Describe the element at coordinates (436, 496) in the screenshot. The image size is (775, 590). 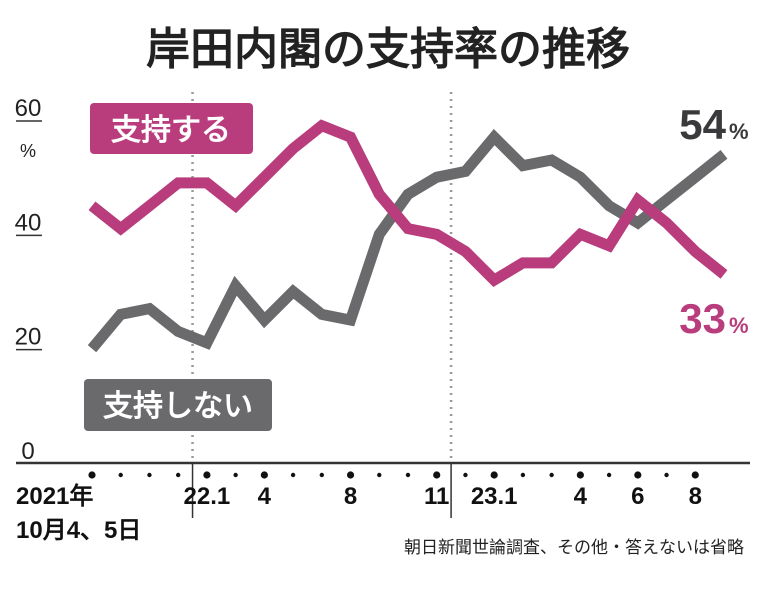
I see `x-label-4: 11` at that location.